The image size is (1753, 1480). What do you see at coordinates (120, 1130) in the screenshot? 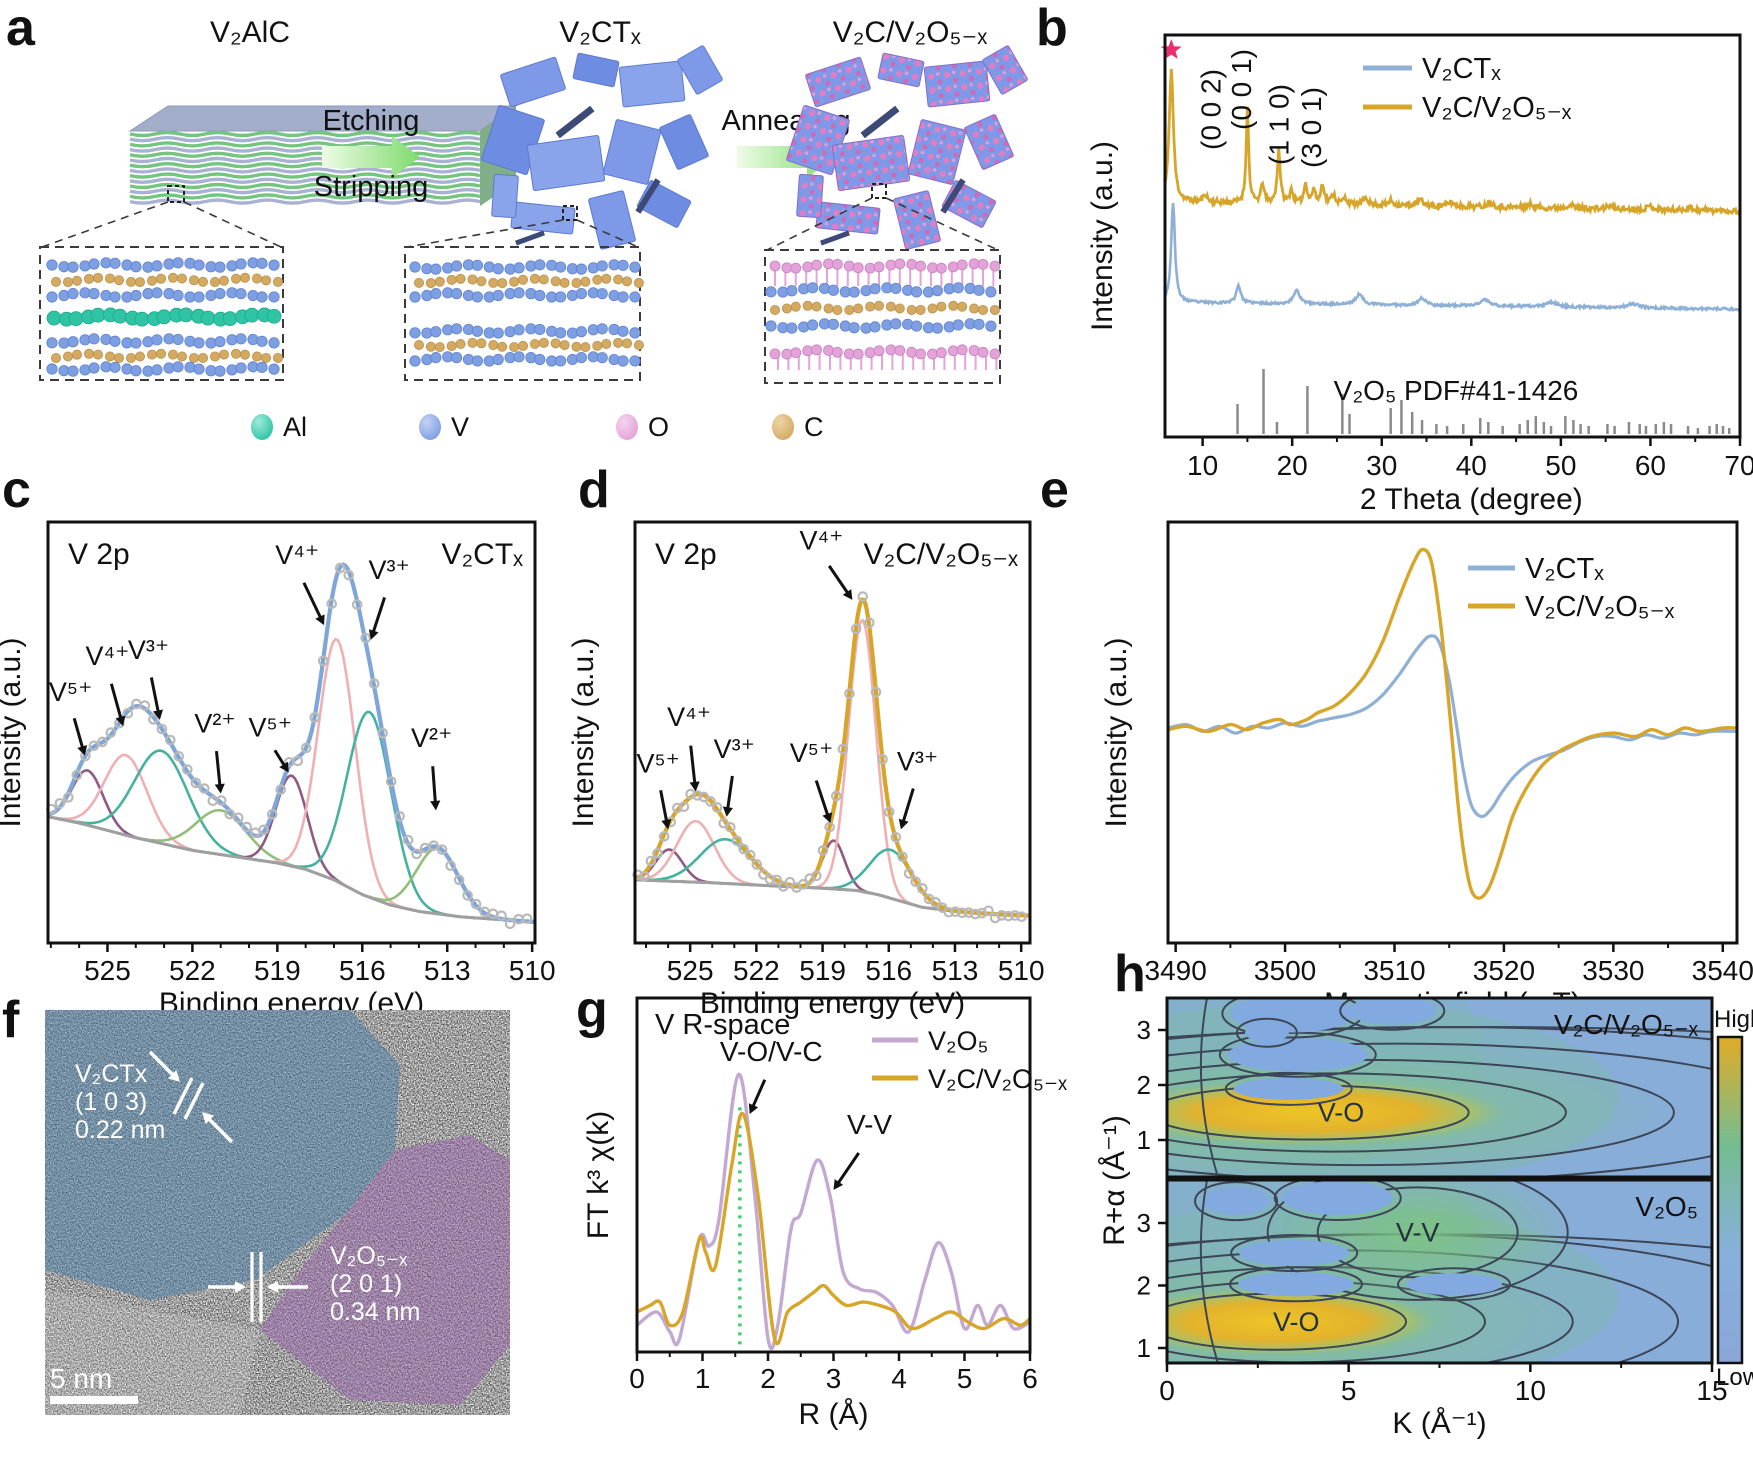
I see `svg-text: 0.22 nm` at bounding box center [120, 1130].